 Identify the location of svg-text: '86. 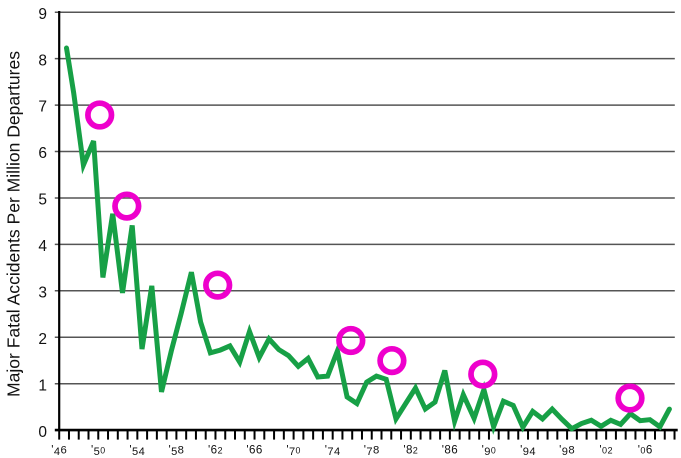
(450, 450).